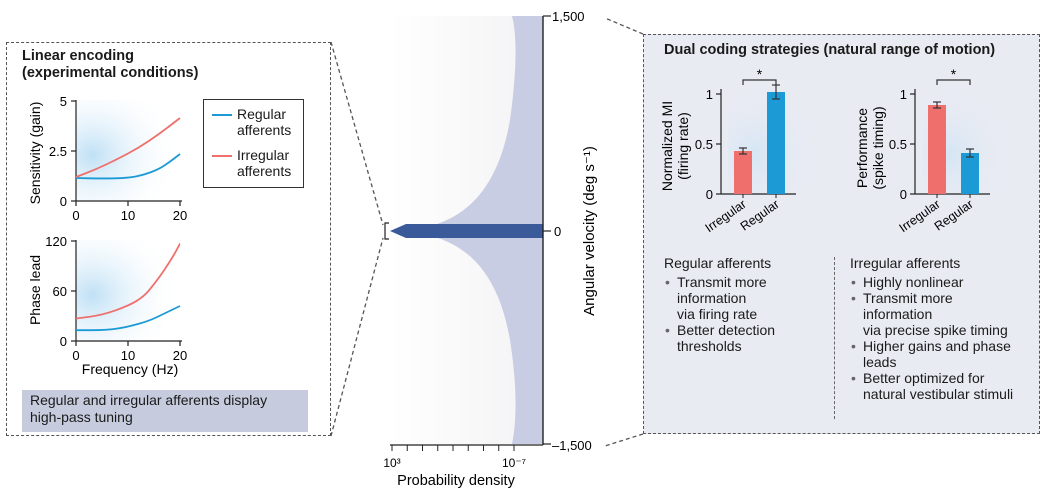 This screenshot has width=1051, height=490. I want to click on angular-velocity-label: Angular velocity (deg s⁻¹), so click(589, 231).